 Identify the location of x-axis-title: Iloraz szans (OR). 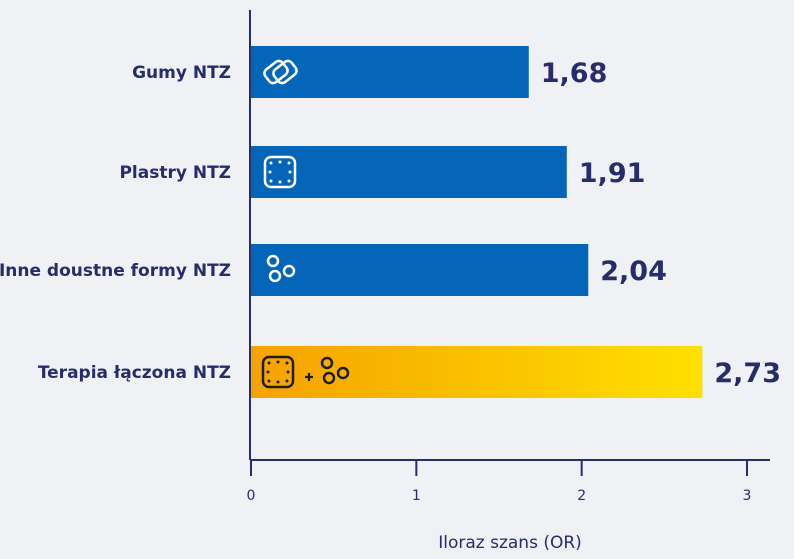
(510, 543).